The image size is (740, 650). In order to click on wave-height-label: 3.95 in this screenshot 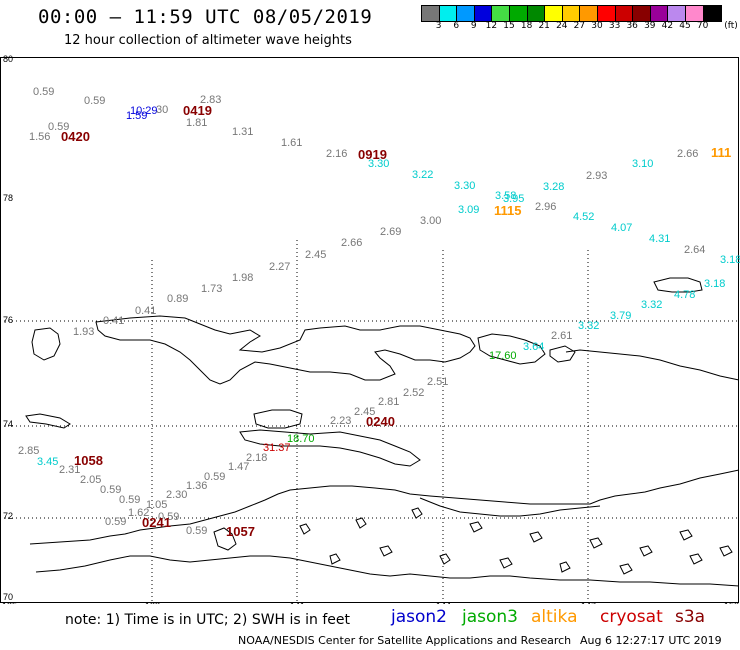, I will do `click(513, 199)`.